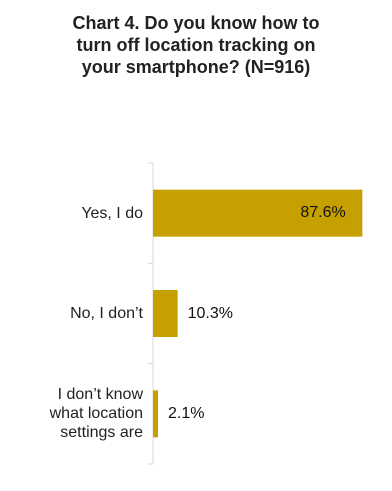  I want to click on chart-title-line-1: Chart 4. Do you know how to, so click(196, 23).